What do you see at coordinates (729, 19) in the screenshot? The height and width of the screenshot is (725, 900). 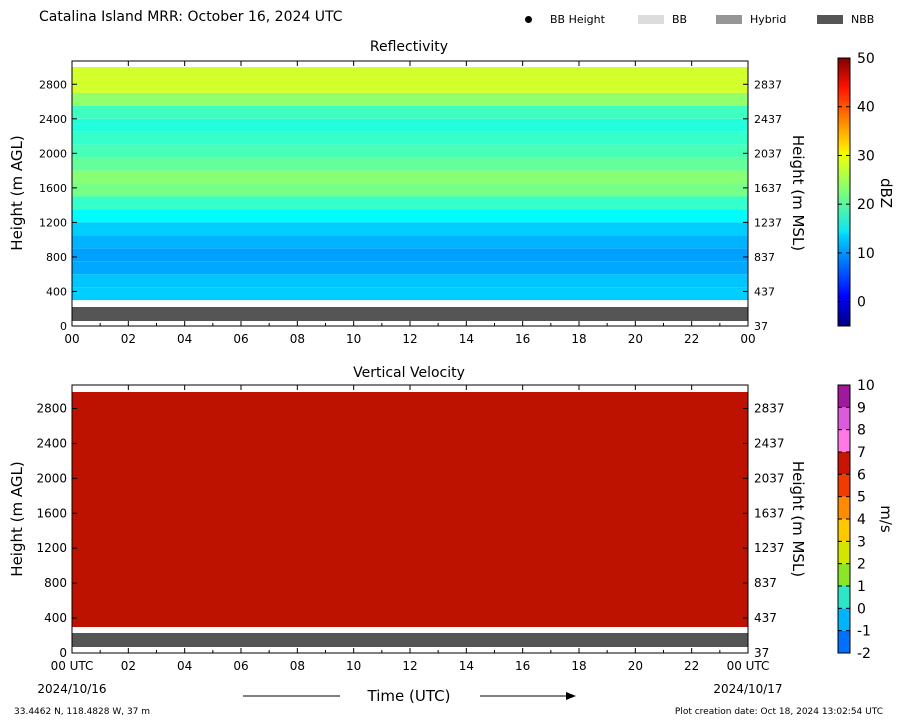 I see `hybrid-swatch-icon` at bounding box center [729, 19].